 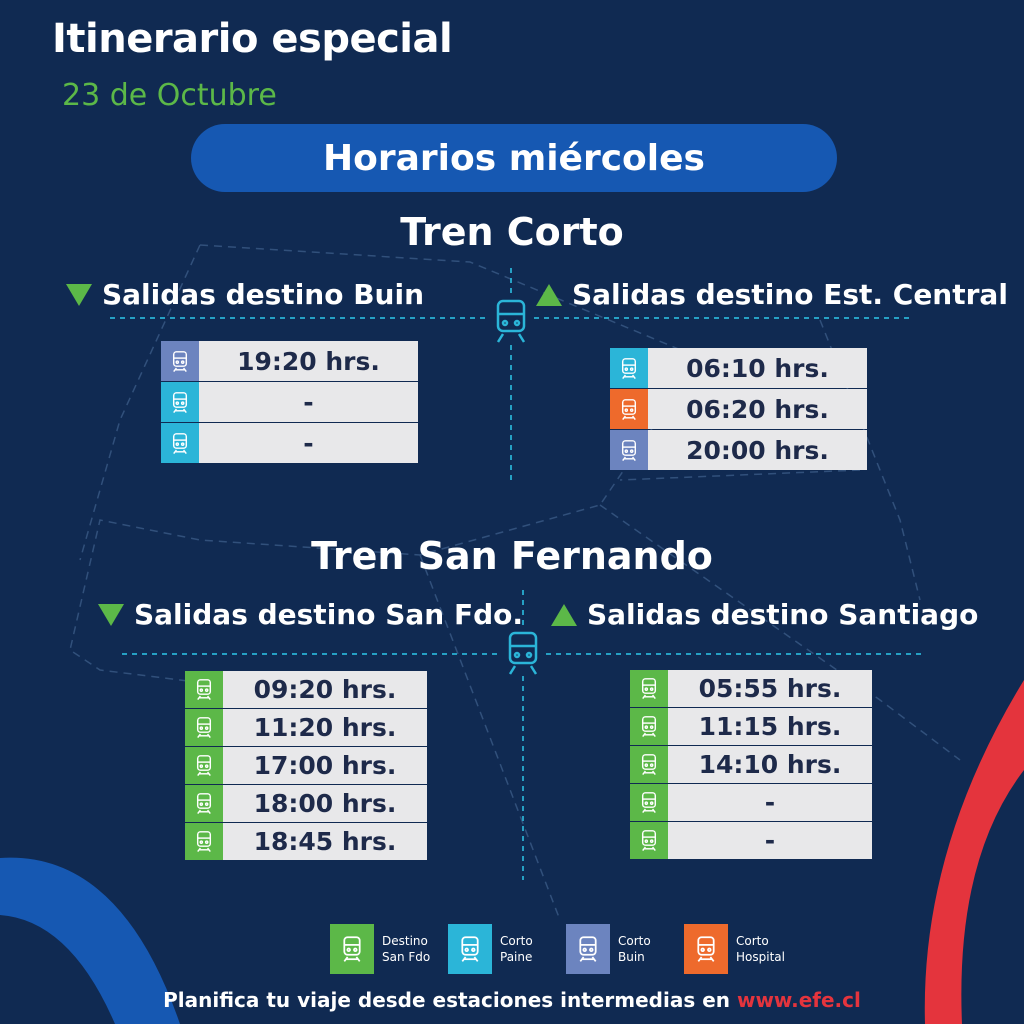 I want to click on legend-label: Destino San Fdo, so click(x=408, y=949).